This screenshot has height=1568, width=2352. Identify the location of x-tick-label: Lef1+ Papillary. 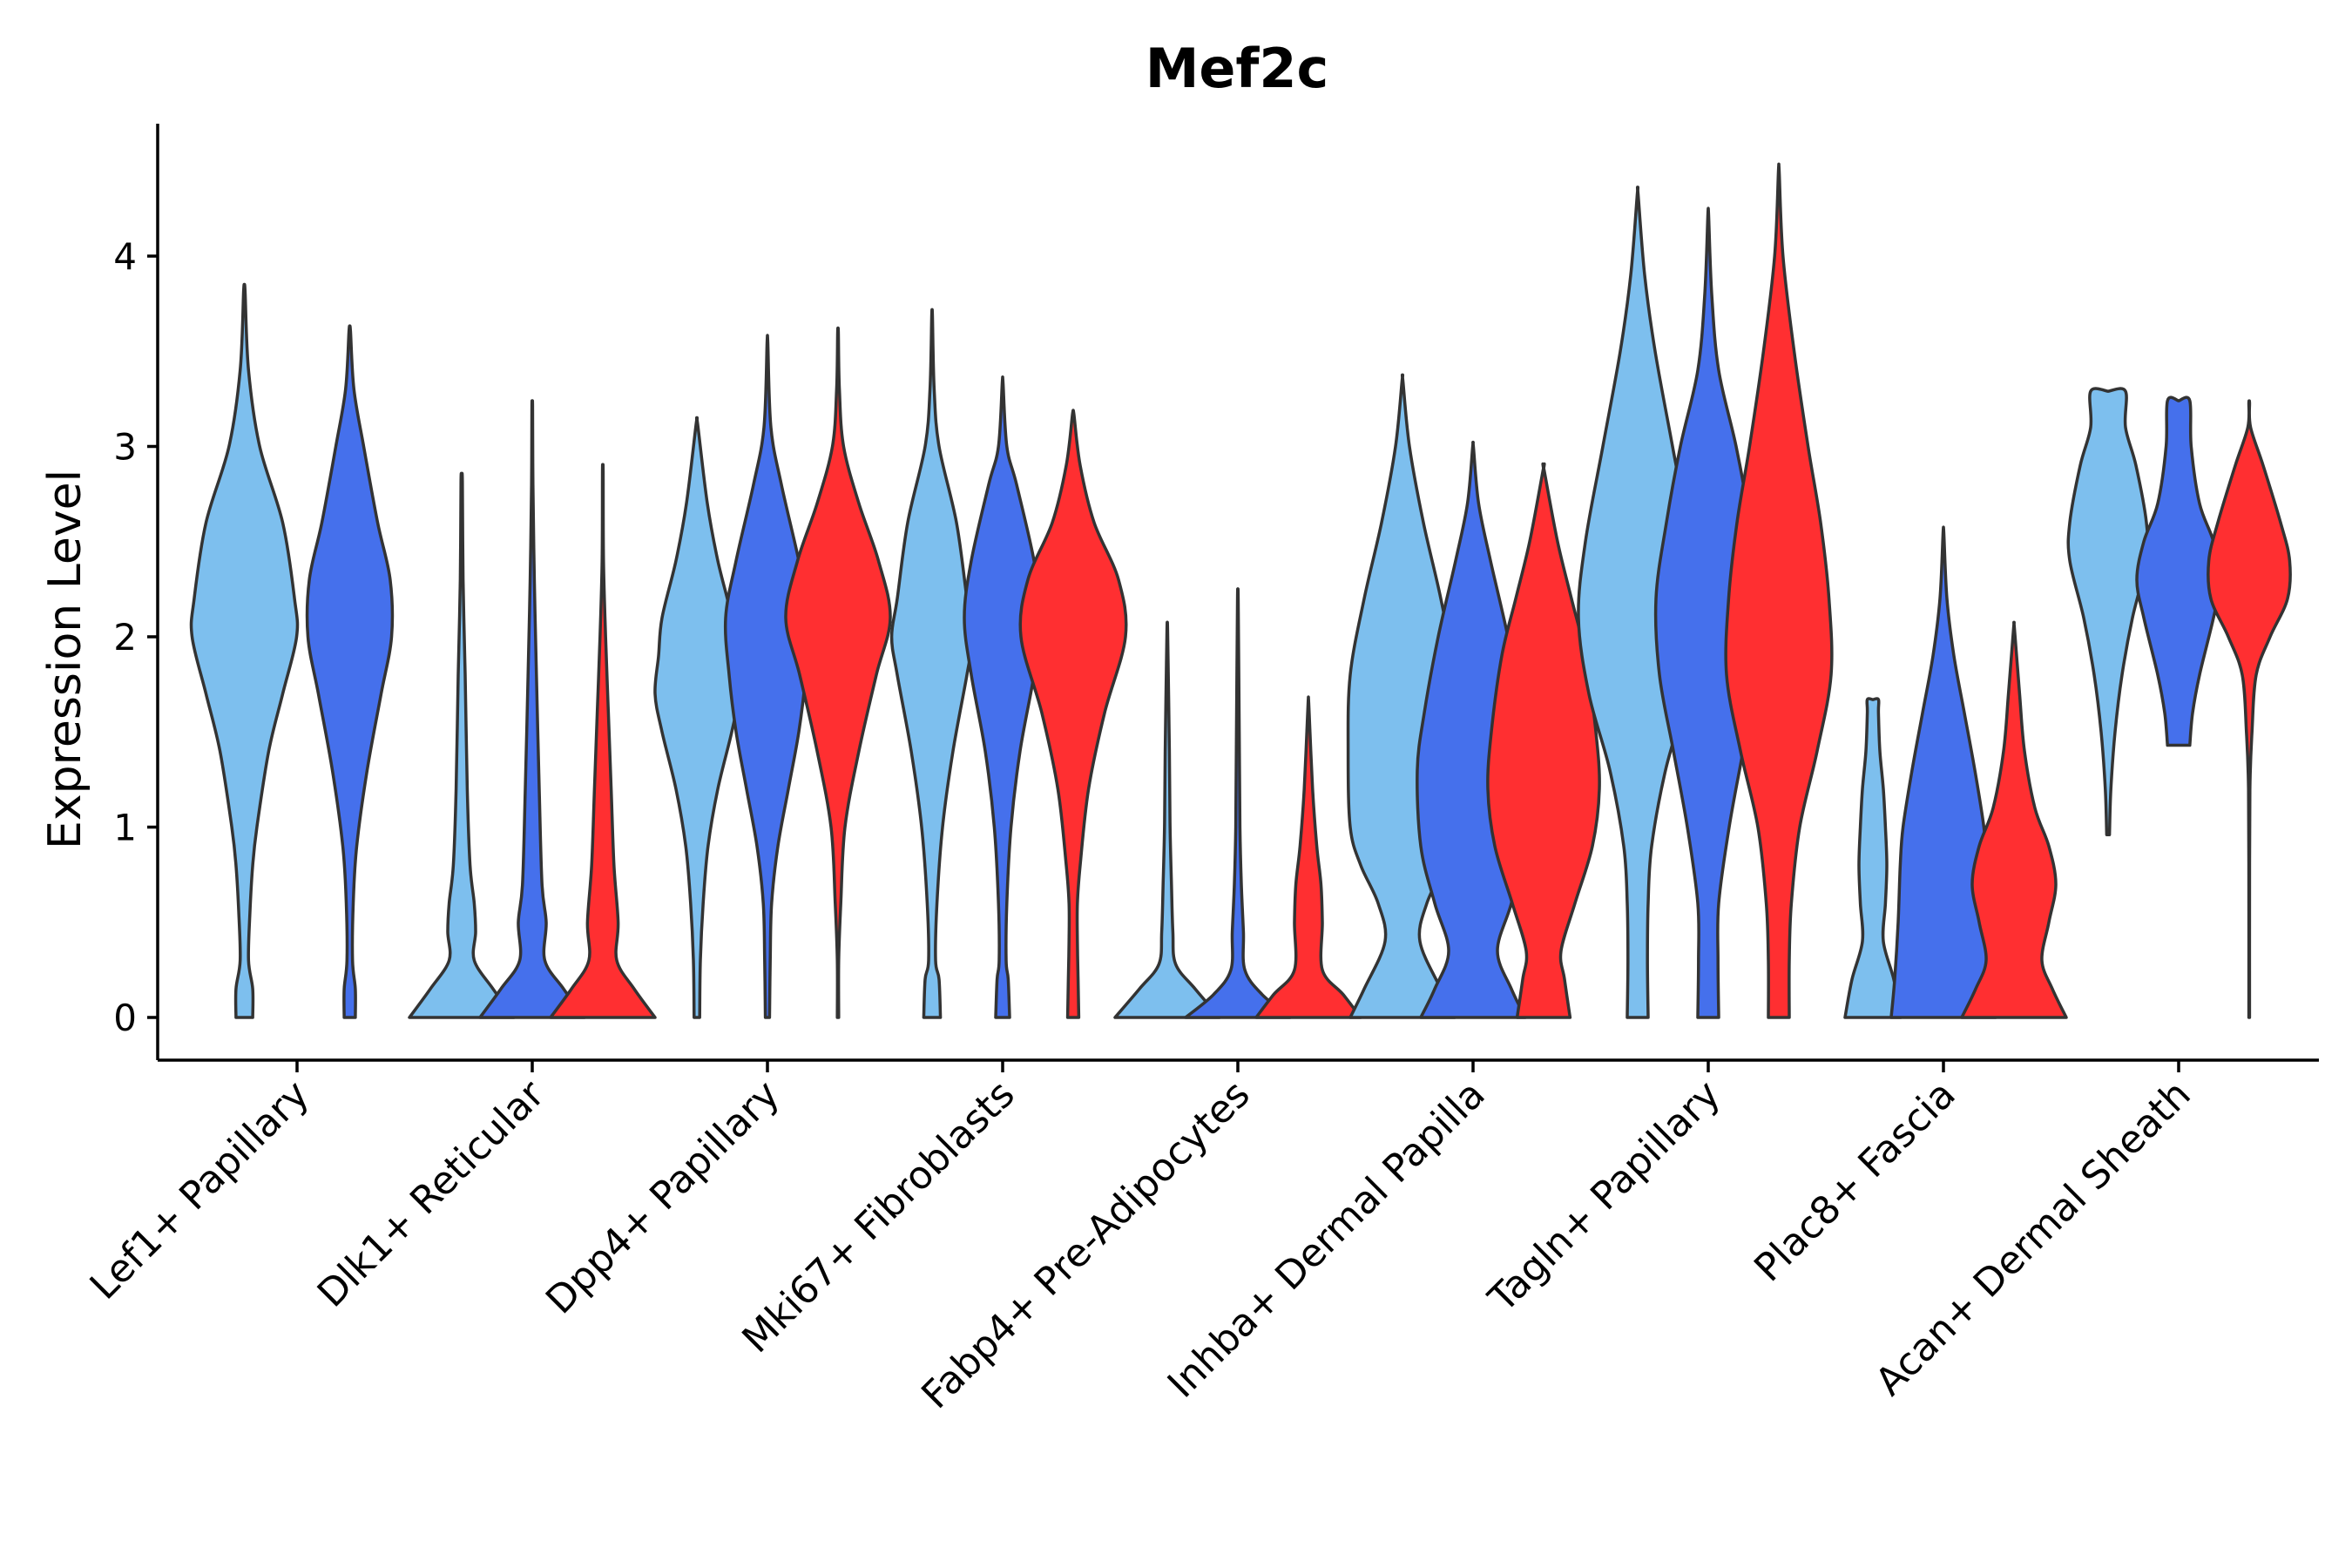
(200, 1190).